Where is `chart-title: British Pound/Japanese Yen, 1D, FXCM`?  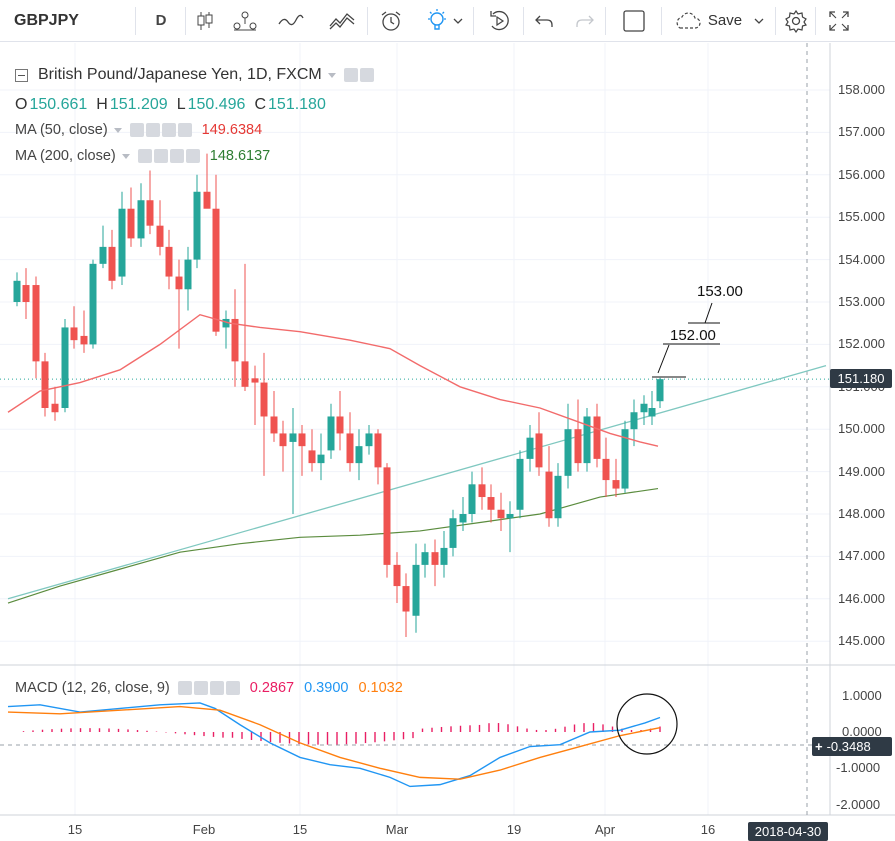
chart-title: British Pound/Japanese Yen, 1D, FXCM is located at coordinates (180, 74).